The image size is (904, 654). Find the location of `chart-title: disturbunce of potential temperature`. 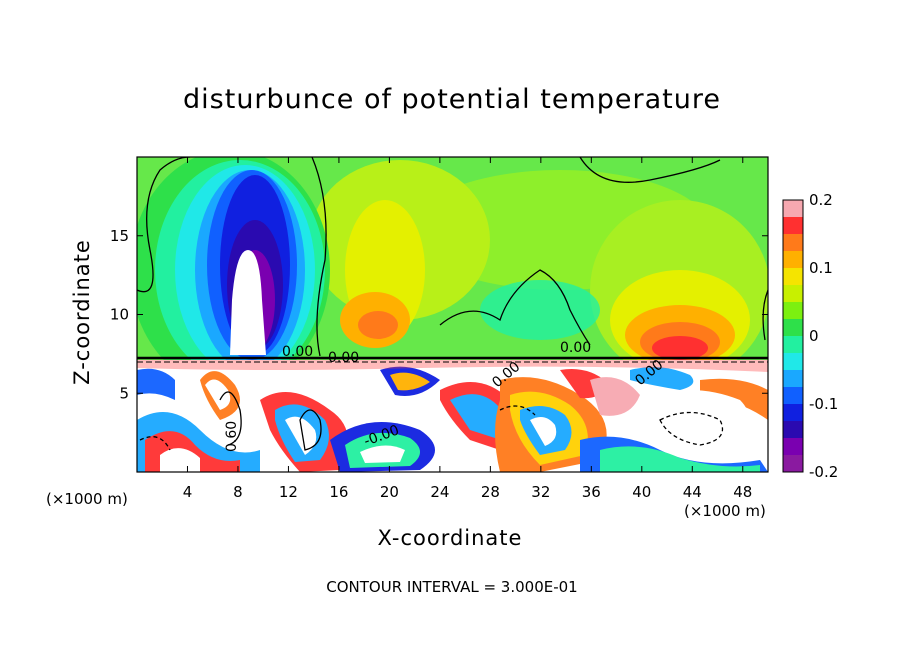

chart-title: disturbunce of potential temperature is located at coordinates (452, 99).